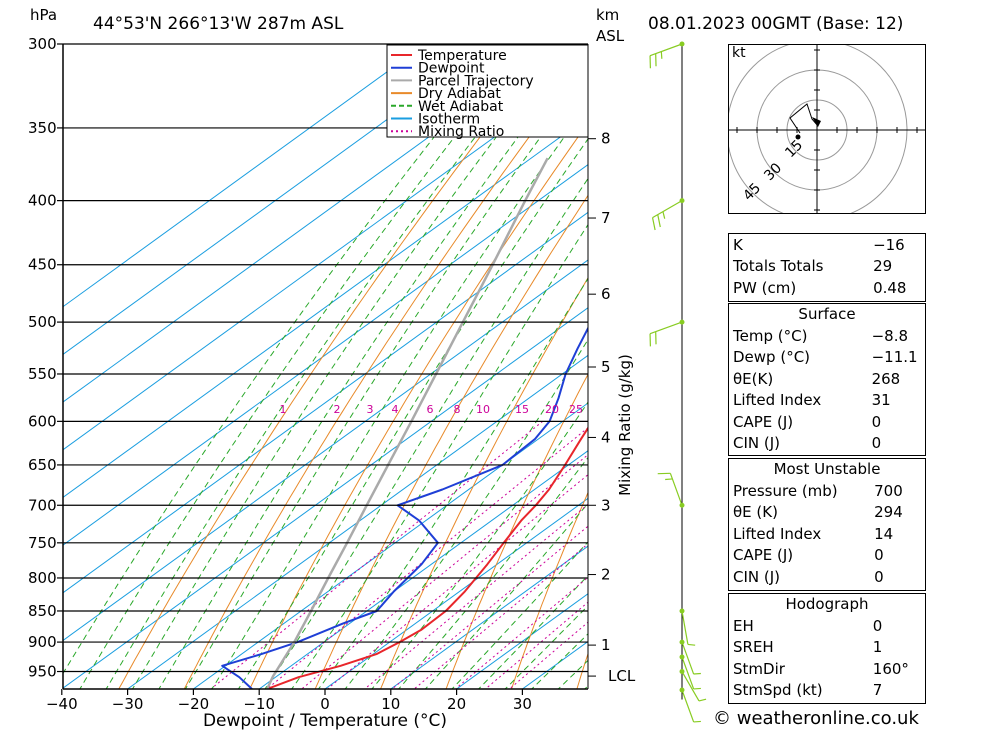  I want to click on stability-table: K −16 Totals Totals 29 PW (cm) 0.48, so click(827, 266).